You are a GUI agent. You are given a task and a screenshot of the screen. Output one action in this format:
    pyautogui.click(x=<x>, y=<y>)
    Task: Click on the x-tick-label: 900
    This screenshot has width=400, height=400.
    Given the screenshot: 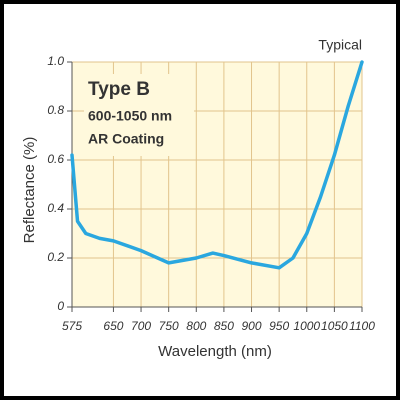 What is the action you would take?
    pyautogui.click(x=252, y=326)
    